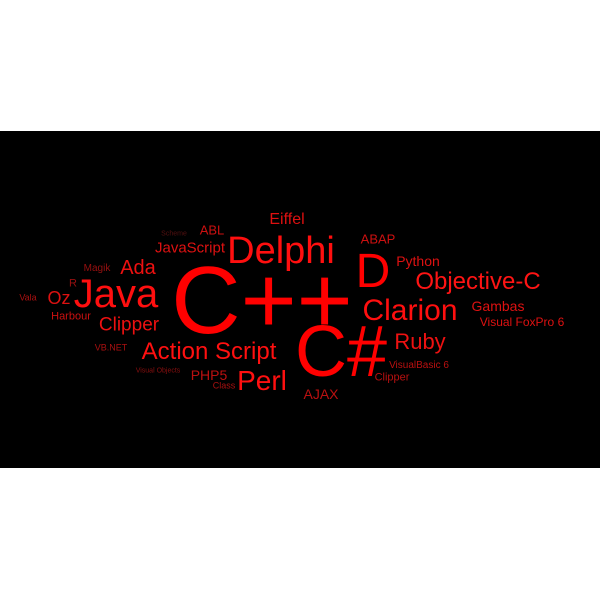 The height and width of the screenshot is (600, 600). What do you see at coordinates (373, 271) in the screenshot?
I see `word-d: D` at bounding box center [373, 271].